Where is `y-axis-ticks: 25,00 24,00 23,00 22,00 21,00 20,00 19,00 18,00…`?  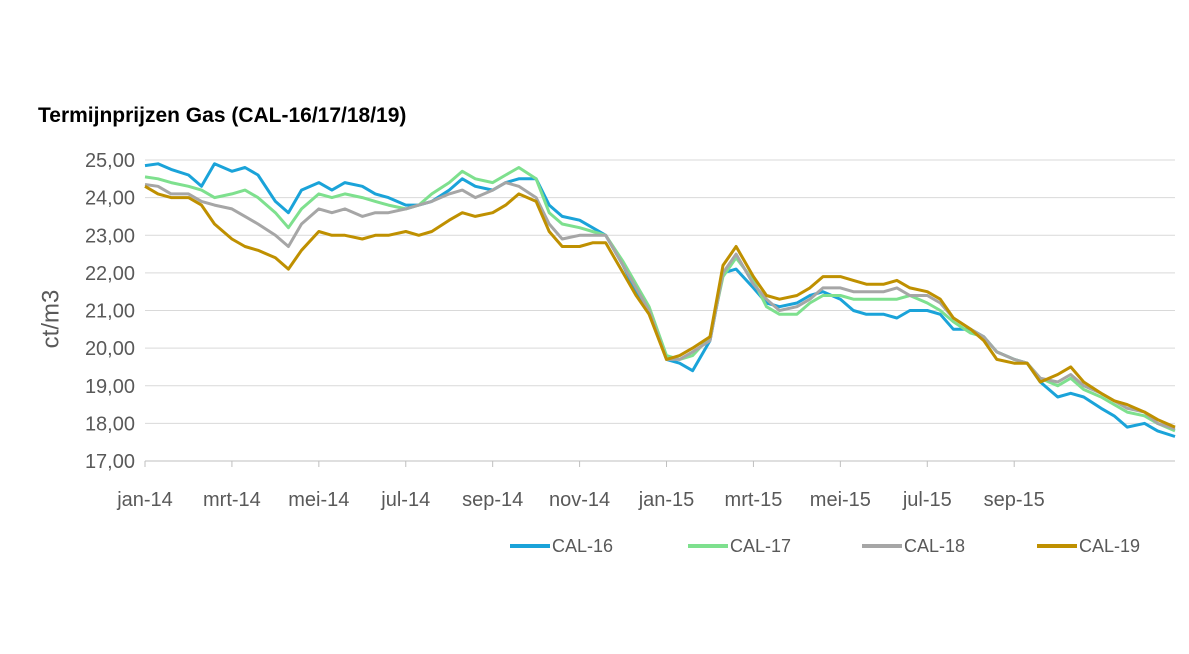 y-axis-ticks: 25,00 24,00 23,00 22,00 21,00 20,00 19,00 18,00… is located at coordinates (110, 311).